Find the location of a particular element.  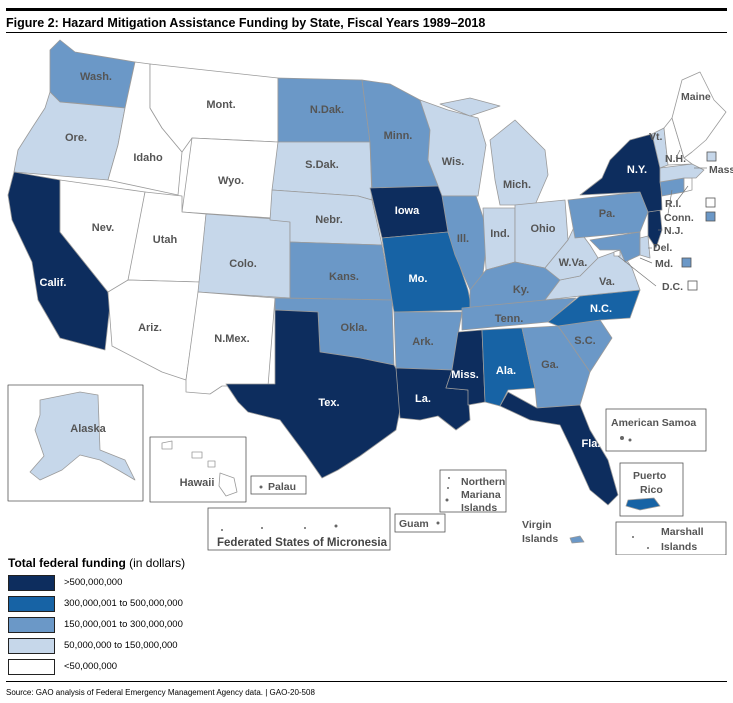

label-ny: N.Y. is located at coordinates (637, 170).